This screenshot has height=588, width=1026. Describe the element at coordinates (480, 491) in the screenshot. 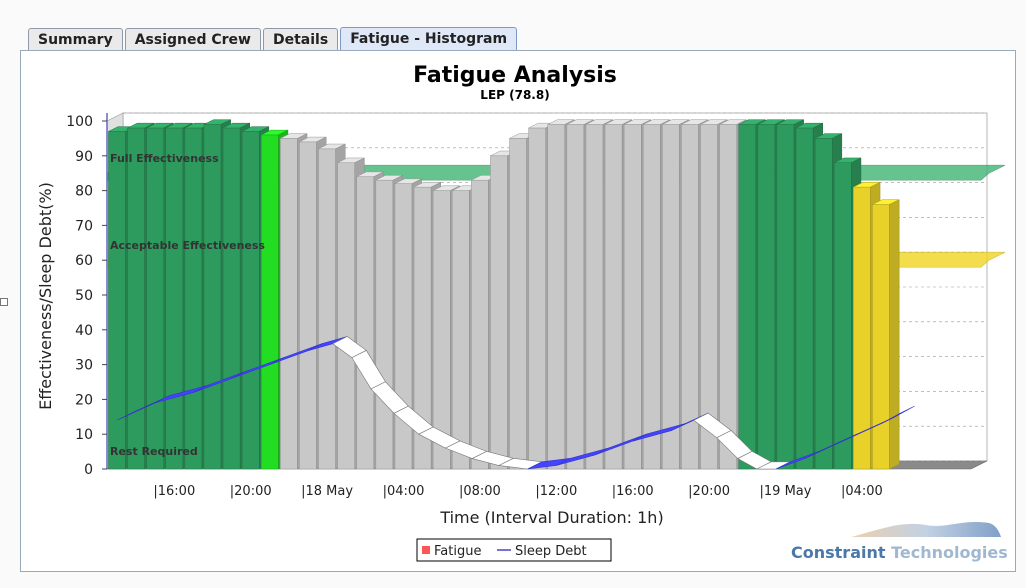

I see `x-tick-label-4: |08:00` at that location.